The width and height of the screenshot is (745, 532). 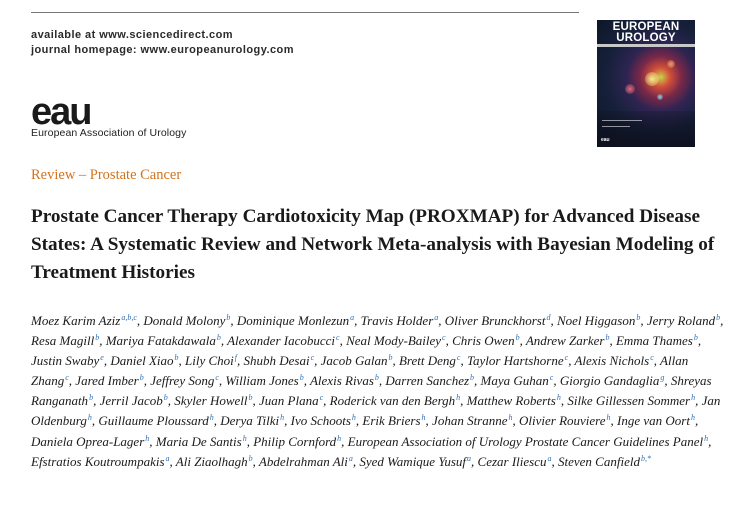 I want to click on author: Noel Higgasonb, so click(x=598, y=320).